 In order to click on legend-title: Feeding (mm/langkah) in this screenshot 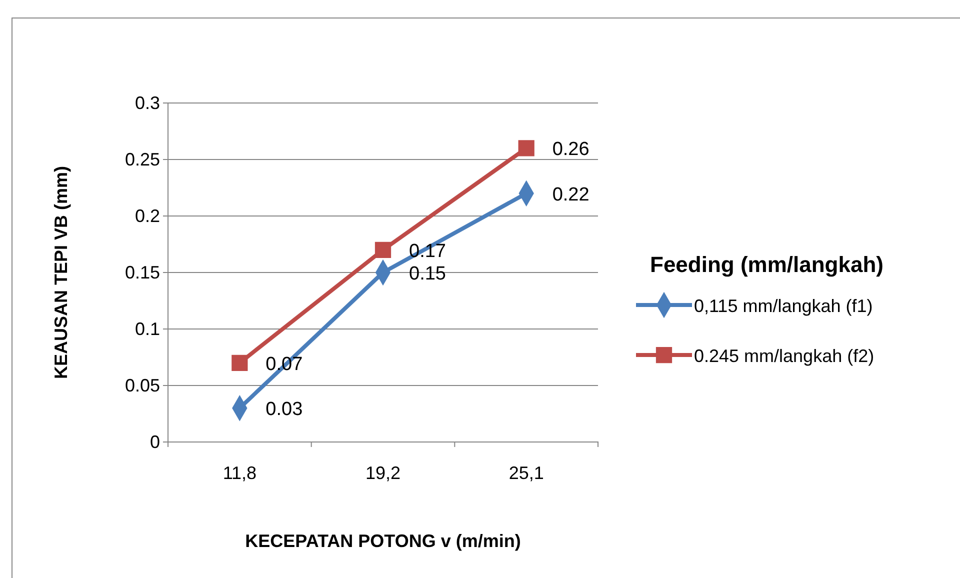, I will do `click(767, 264)`.